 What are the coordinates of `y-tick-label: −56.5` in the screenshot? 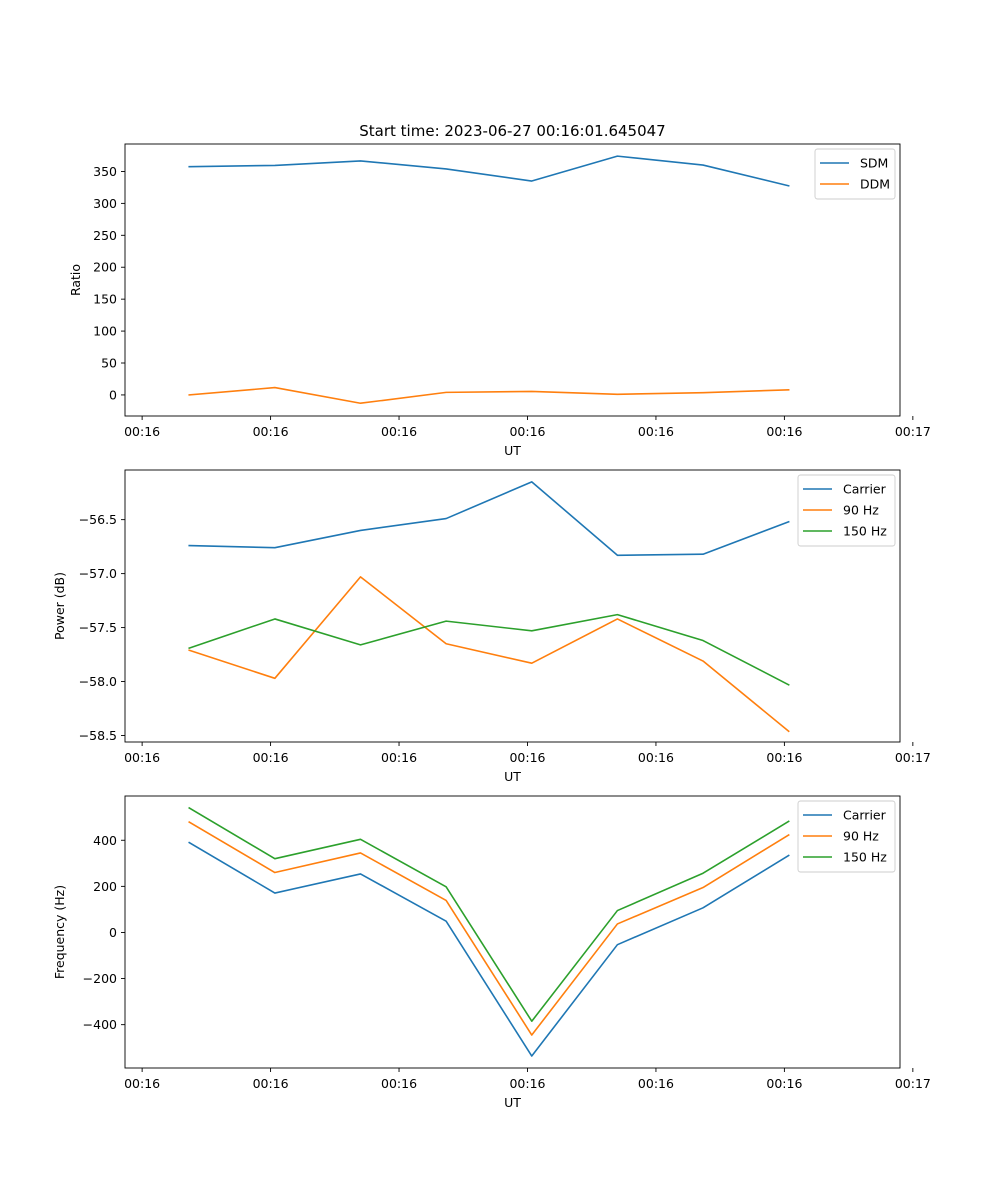 It's located at (98, 519).